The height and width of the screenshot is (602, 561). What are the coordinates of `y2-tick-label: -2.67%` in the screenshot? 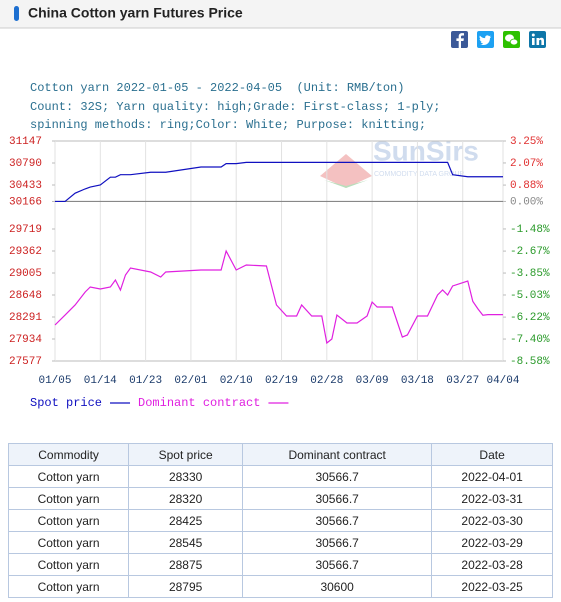 It's located at (530, 252).